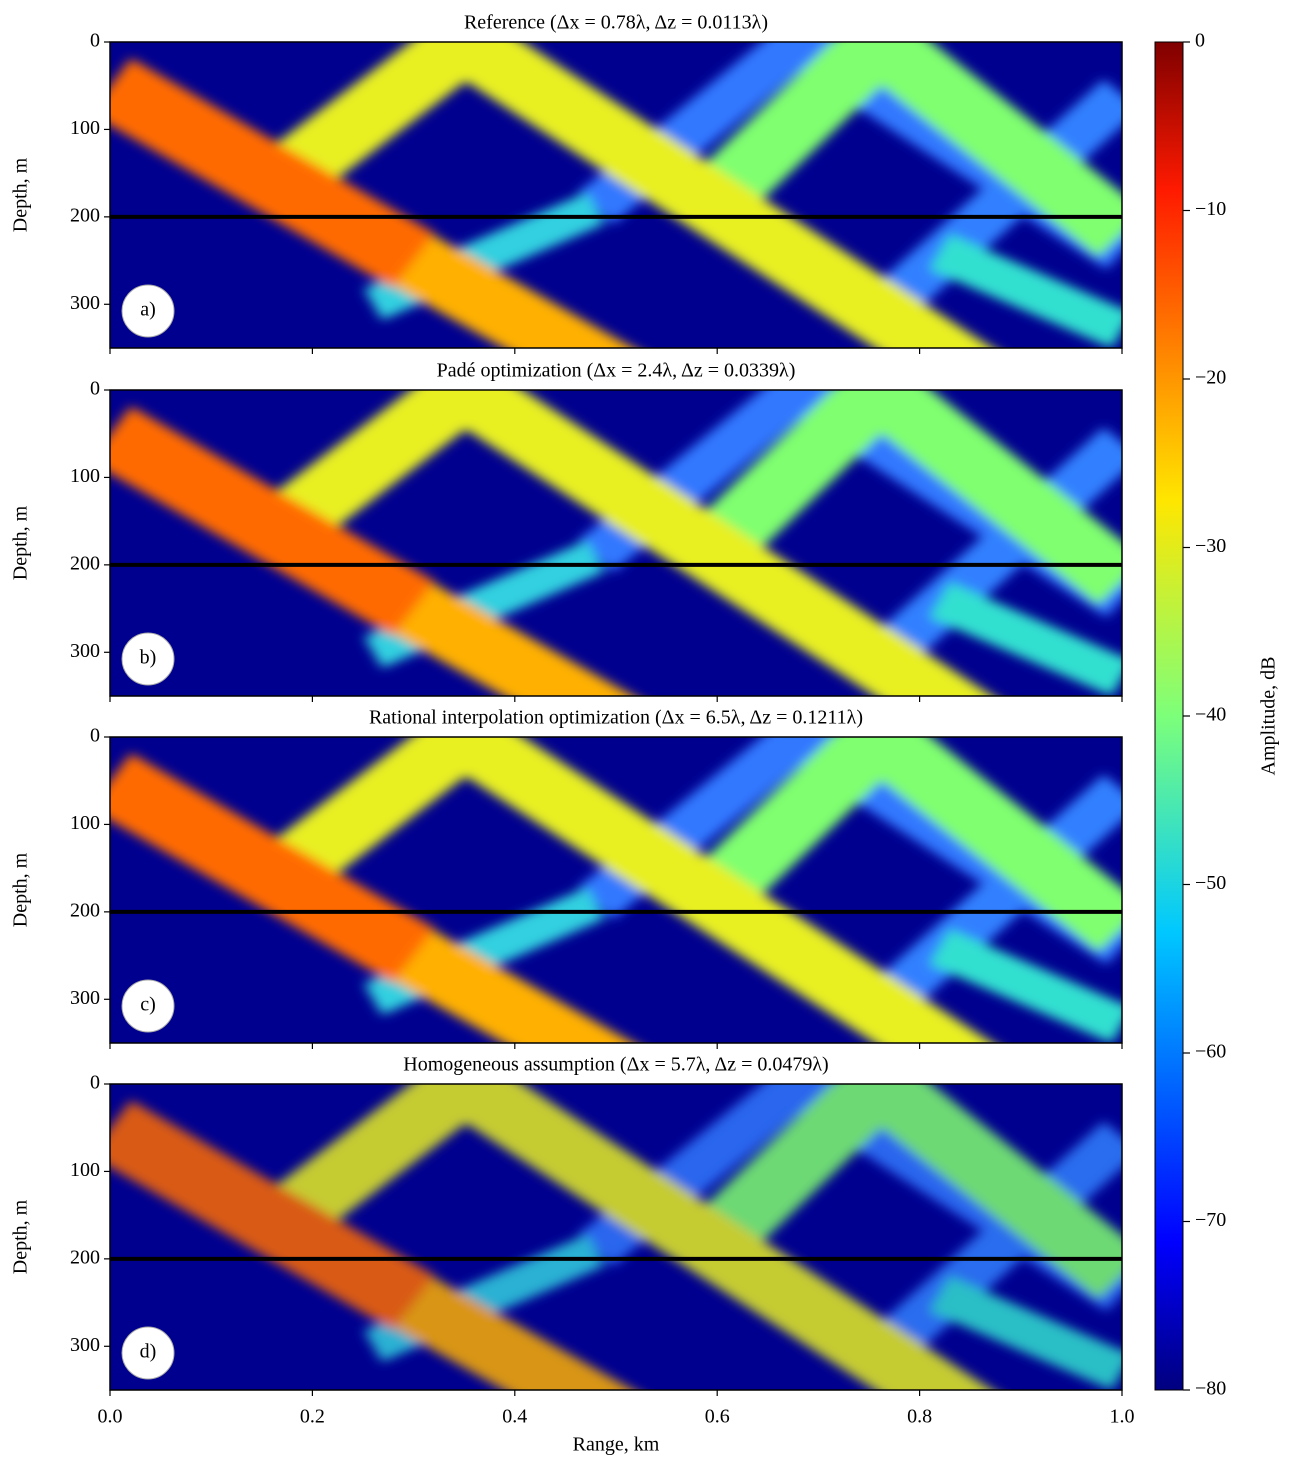 This screenshot has width=1294, height=1461. I want to click on x-tick-label: 0.8, so click(919, 1417).